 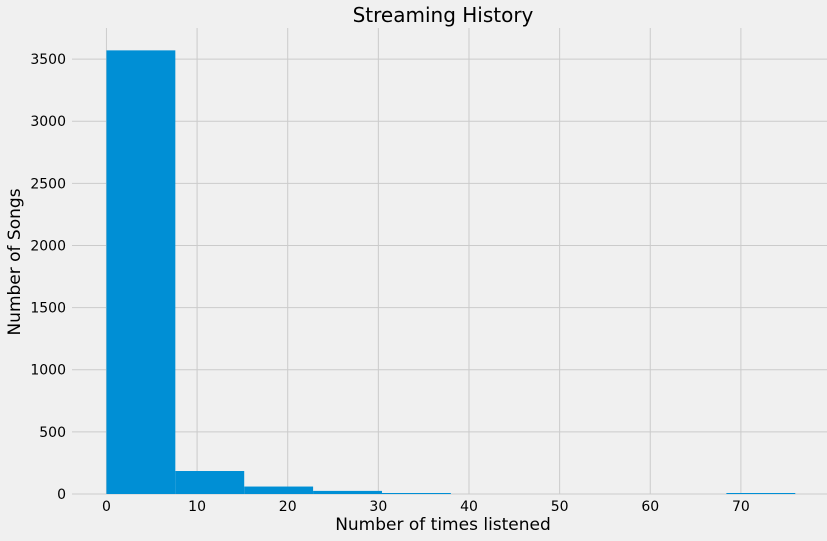 What do you see at coordinates (15, 261) in the screenshot?
I see `y-axis-label: Number of Songs` at bounding box center [15, 261].